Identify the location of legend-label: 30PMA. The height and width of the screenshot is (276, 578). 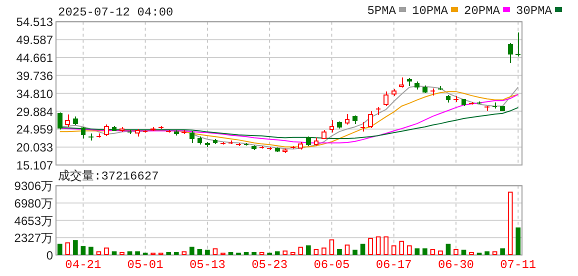
(534, 11).